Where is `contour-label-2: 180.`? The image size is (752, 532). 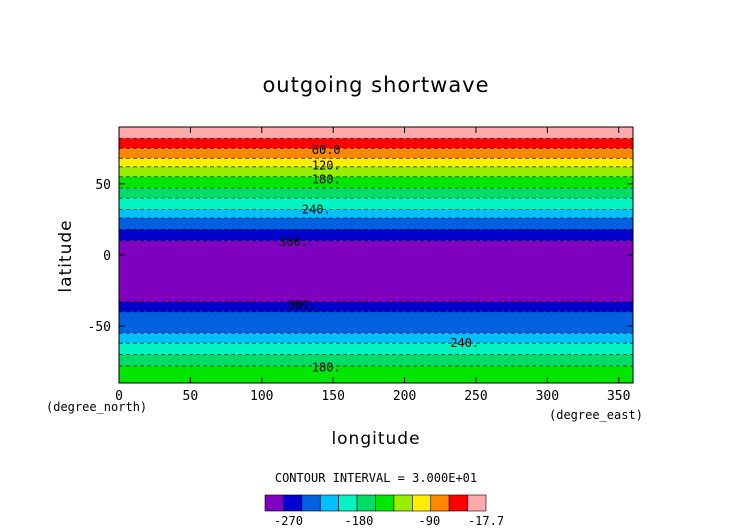
contour-label-2: 180. is located at coordinates (326, 180).